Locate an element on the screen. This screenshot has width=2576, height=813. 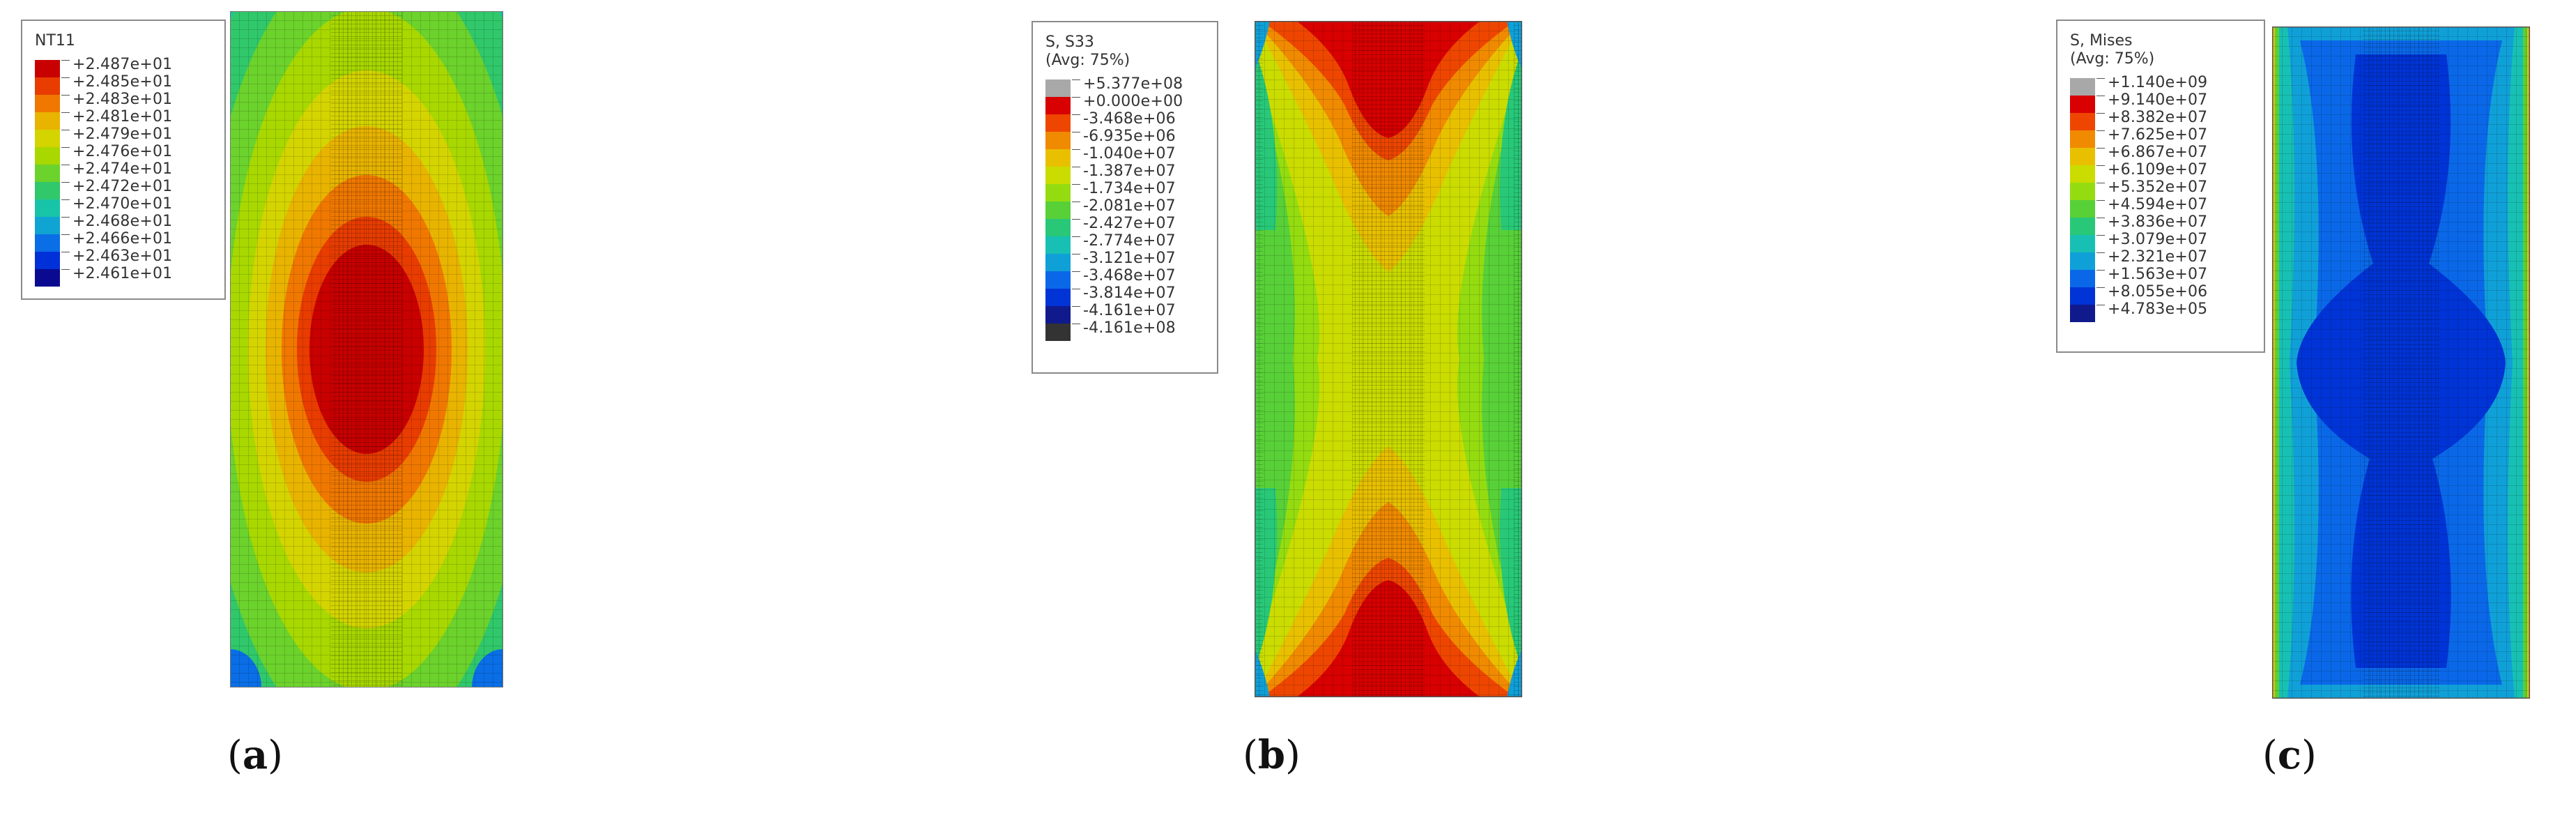
legend-row: -3.468e+06 is located at coordinates (1126, 121).